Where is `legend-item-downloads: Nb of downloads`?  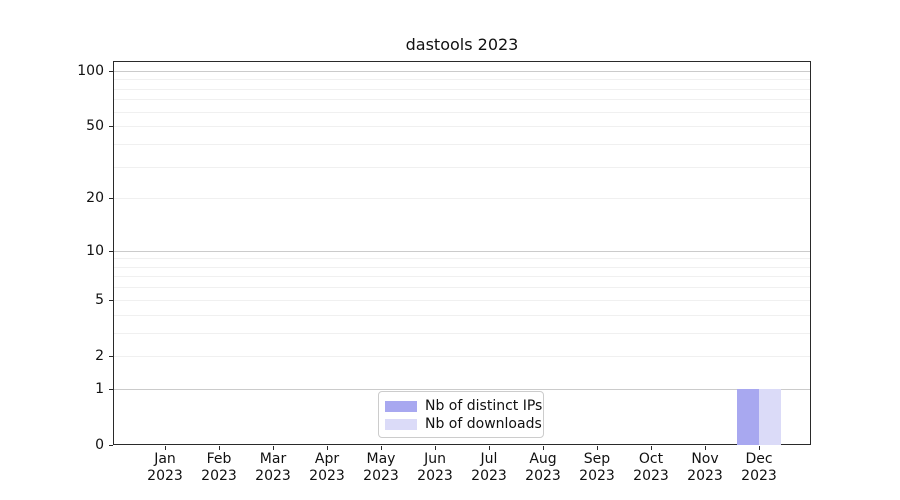 legend-item-downloads: Nb of downloads is located at coordinates (463, 424).